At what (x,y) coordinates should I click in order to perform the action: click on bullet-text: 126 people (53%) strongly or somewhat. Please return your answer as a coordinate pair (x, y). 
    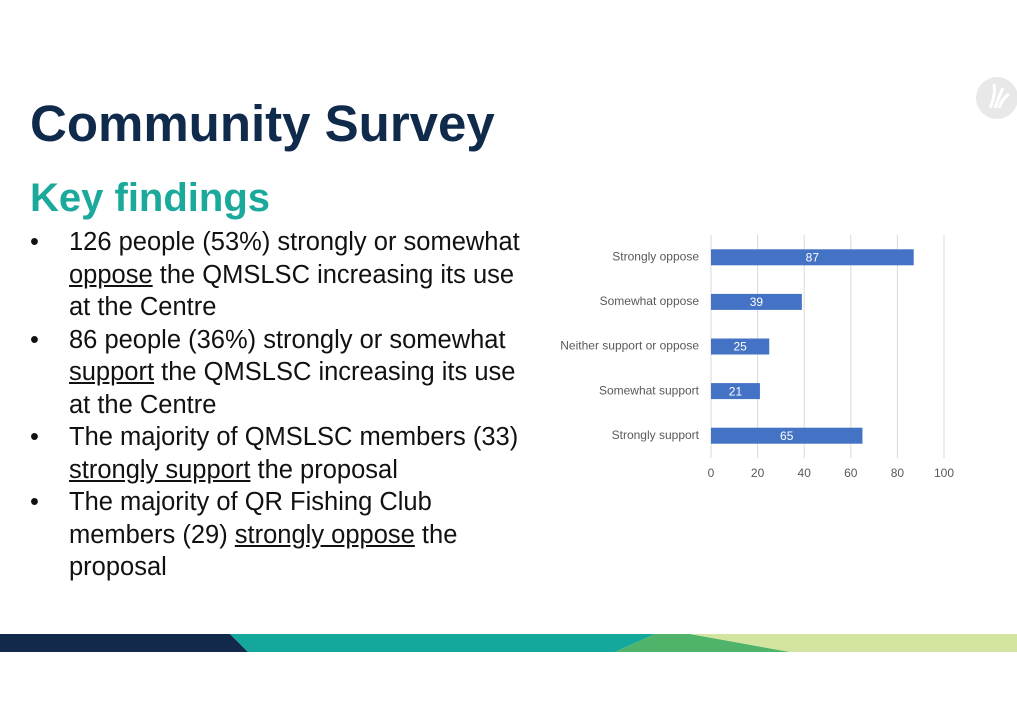
    Looking at the image, I should click on (294, 242).